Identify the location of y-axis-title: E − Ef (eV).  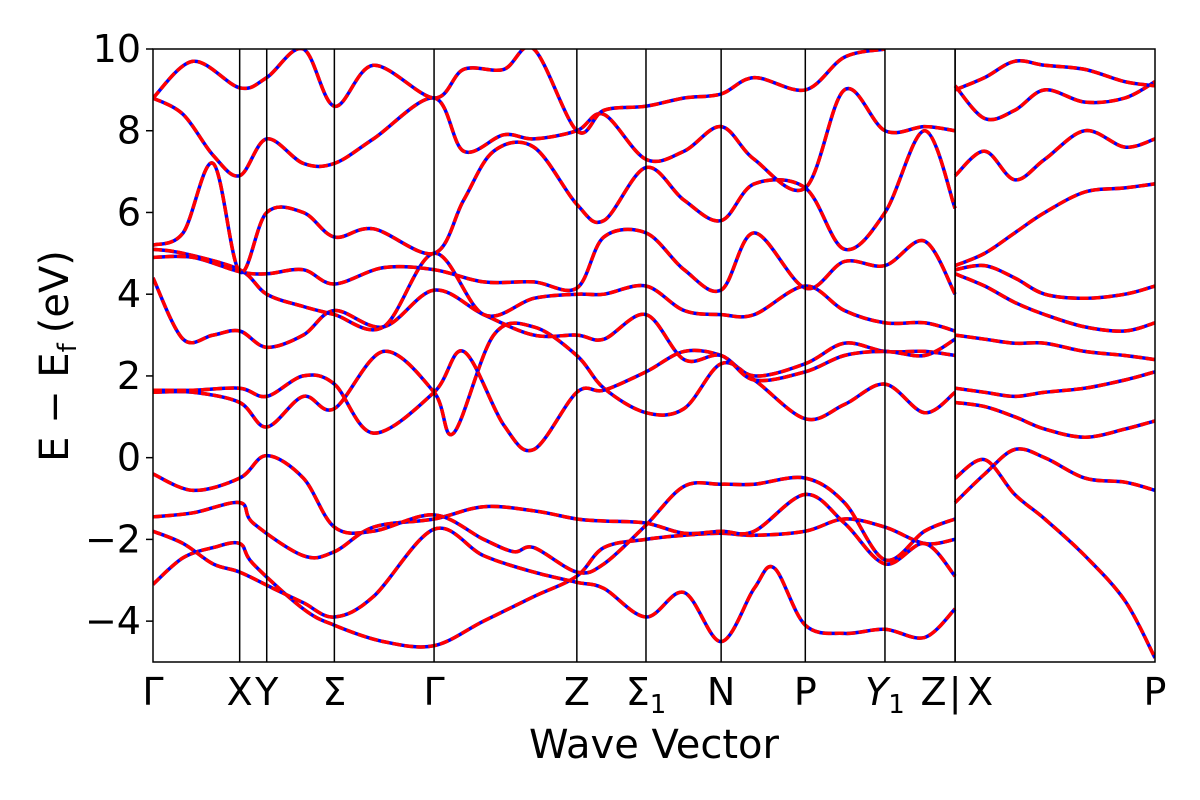
(57, 356).